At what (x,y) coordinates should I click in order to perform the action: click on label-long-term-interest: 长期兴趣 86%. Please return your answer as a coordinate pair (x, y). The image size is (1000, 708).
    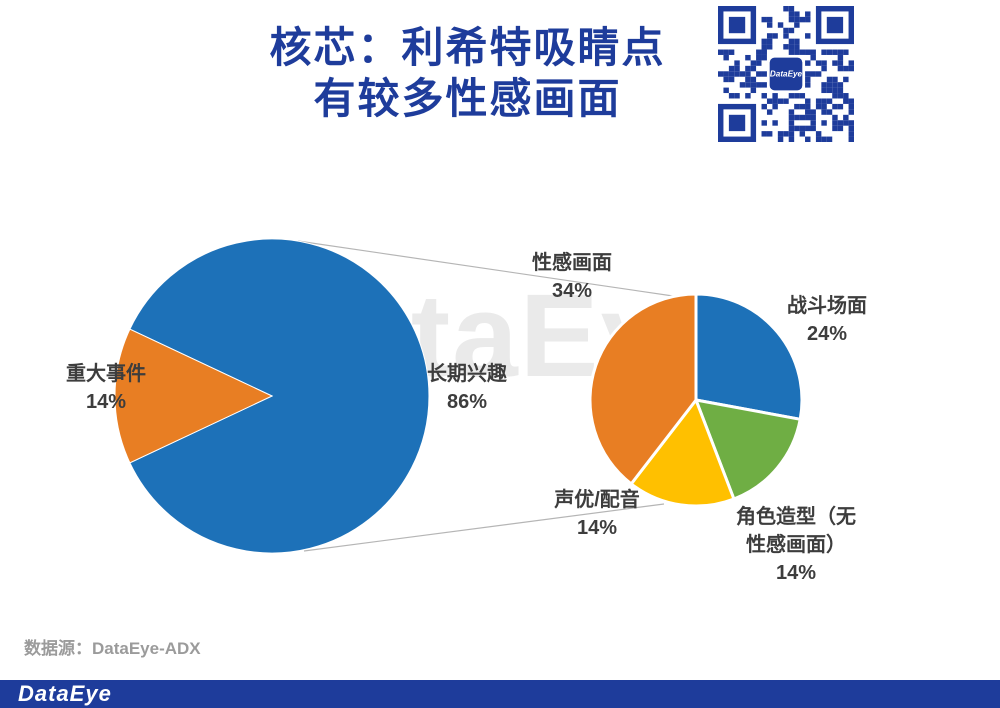
    Looking at the image, I should click on (467, 388).